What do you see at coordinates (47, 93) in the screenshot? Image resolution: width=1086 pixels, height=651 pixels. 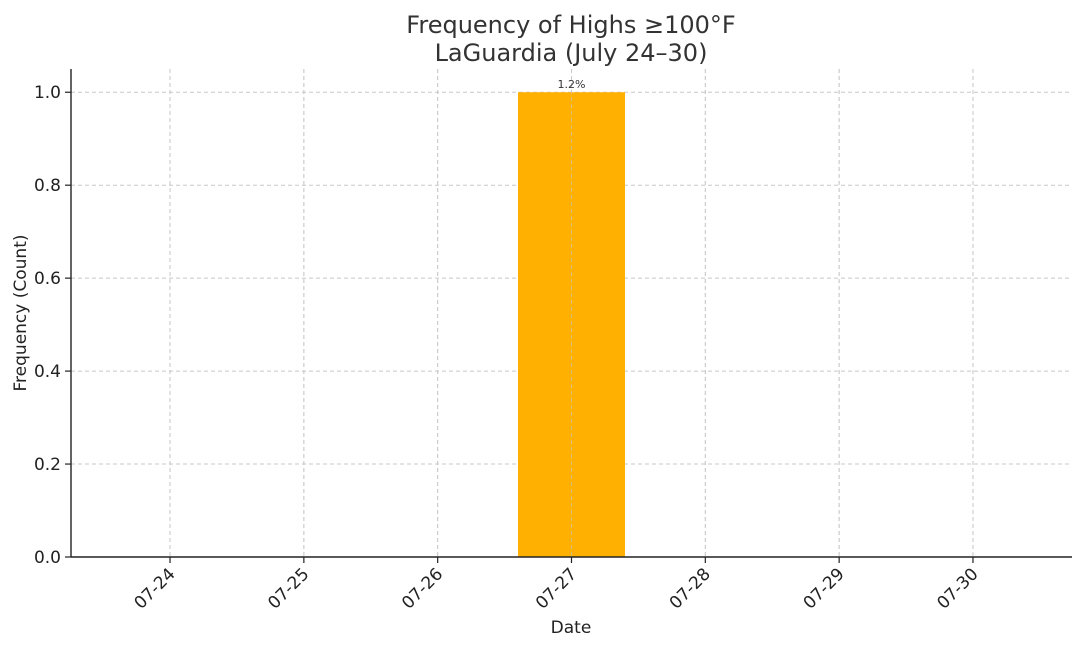 I see `y-tick-label: 1.0` at bounding box center [47, 93].